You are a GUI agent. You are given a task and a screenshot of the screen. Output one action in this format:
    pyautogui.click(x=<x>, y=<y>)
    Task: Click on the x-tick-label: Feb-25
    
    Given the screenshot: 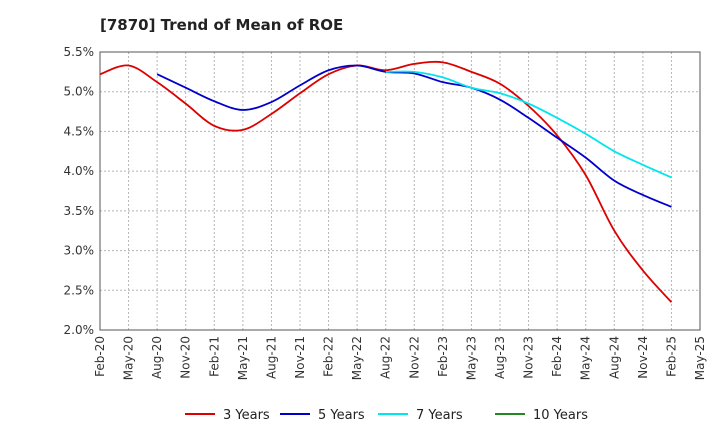 What is the action you would take?
    pyautogui.click(x=671, y=356)
    